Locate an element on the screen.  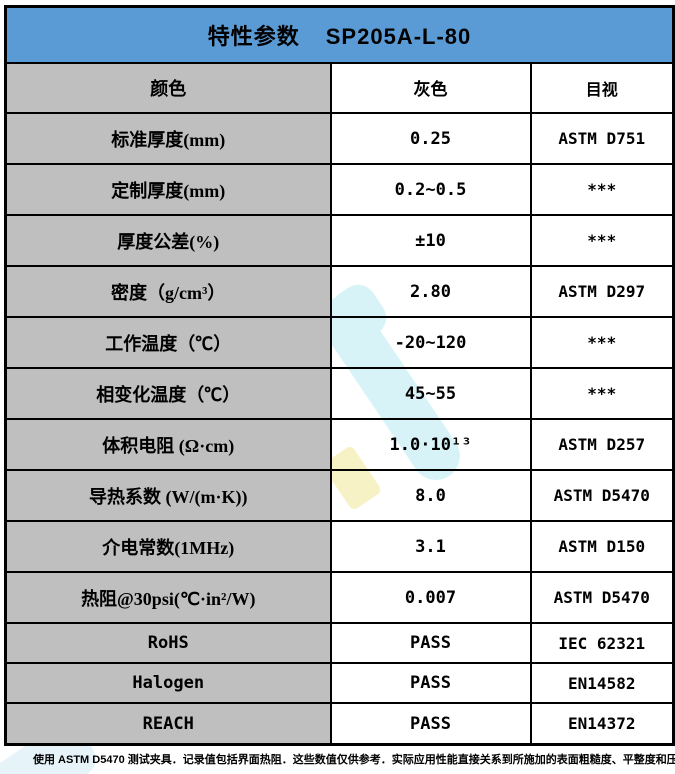
table-row: 工作温度（℃） -20~120 *** is located at coordinates (339, 343).